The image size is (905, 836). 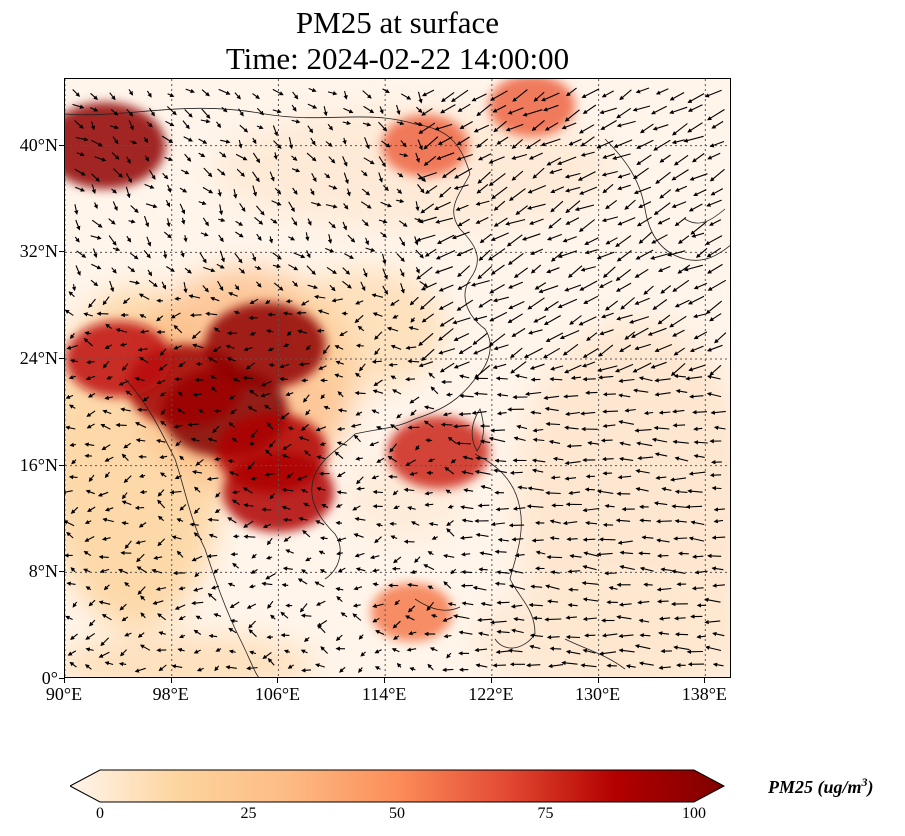 I want to click on pm25-hotspot, so click(x=278, y=492).